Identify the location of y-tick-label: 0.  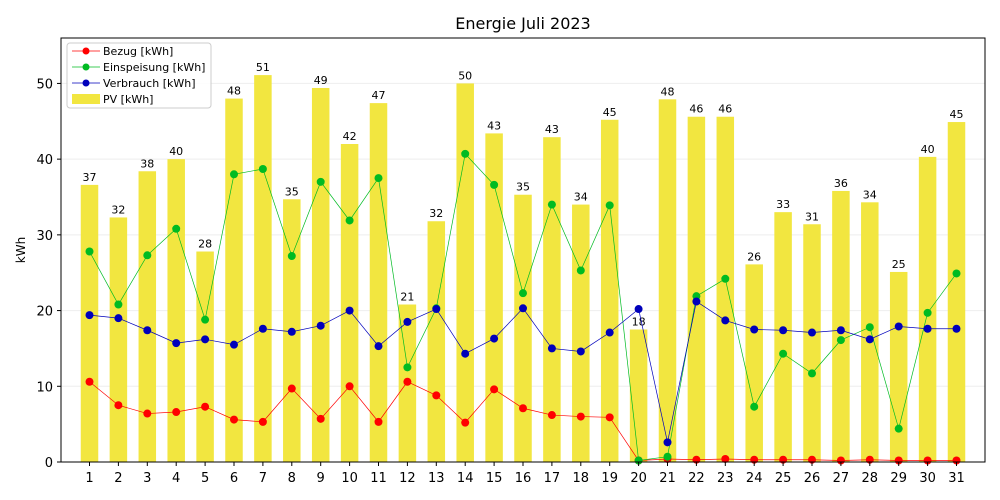
(49, 463).